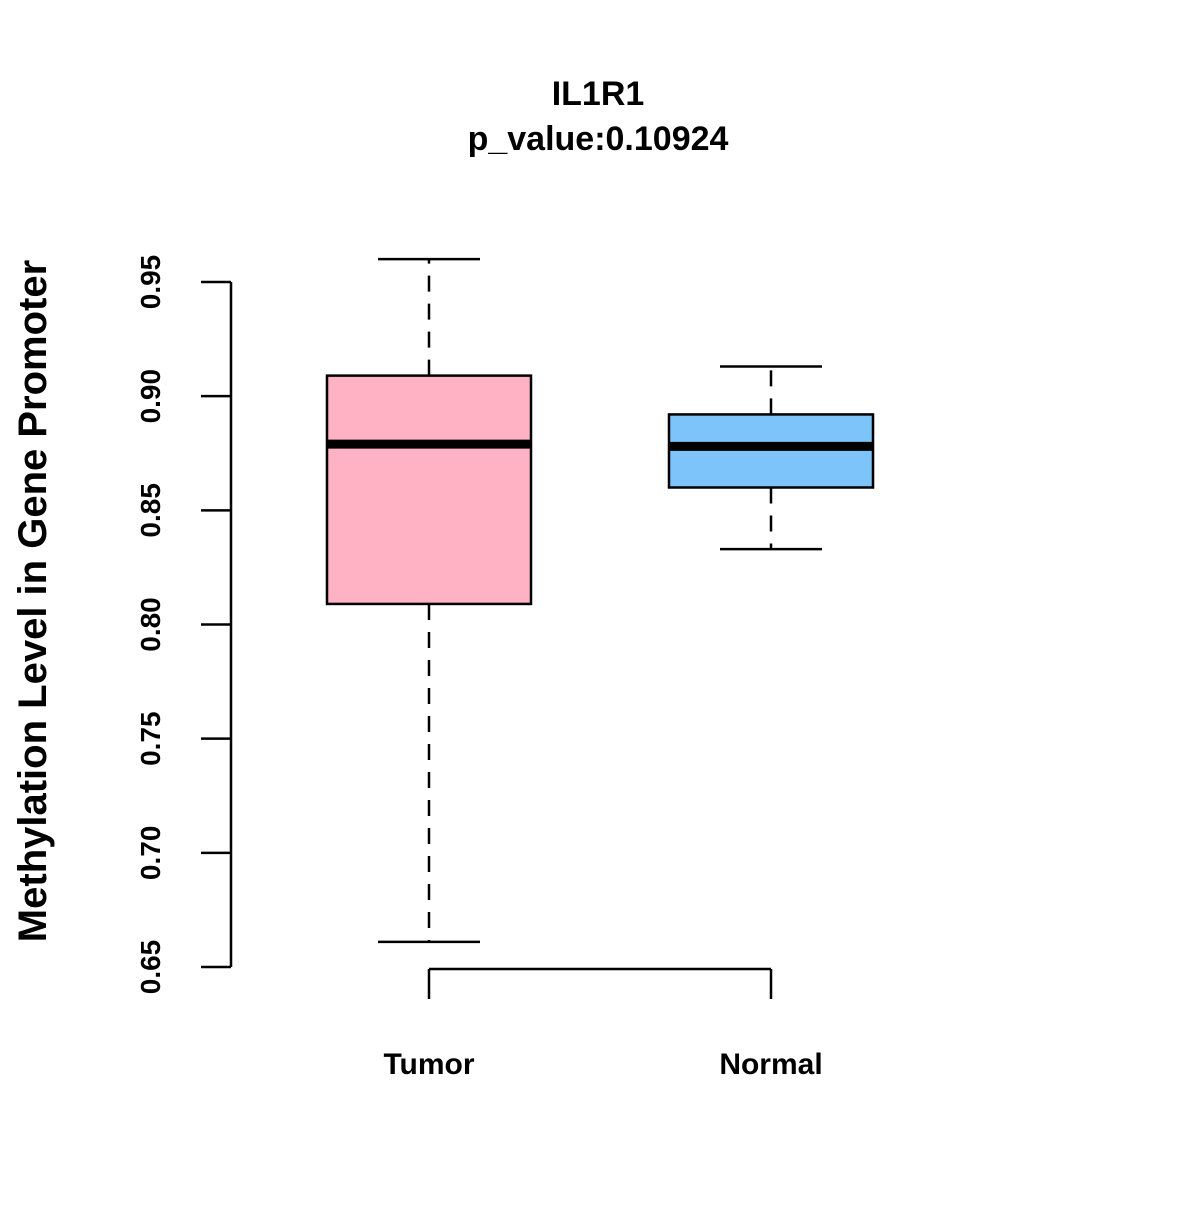 The height and width of the screenshot is (1205, 1200). Describe the element at coordinates (33, 601) in the screenshot. I see `y-axis-label: Methylation Level in Gene Promoter` at that location.